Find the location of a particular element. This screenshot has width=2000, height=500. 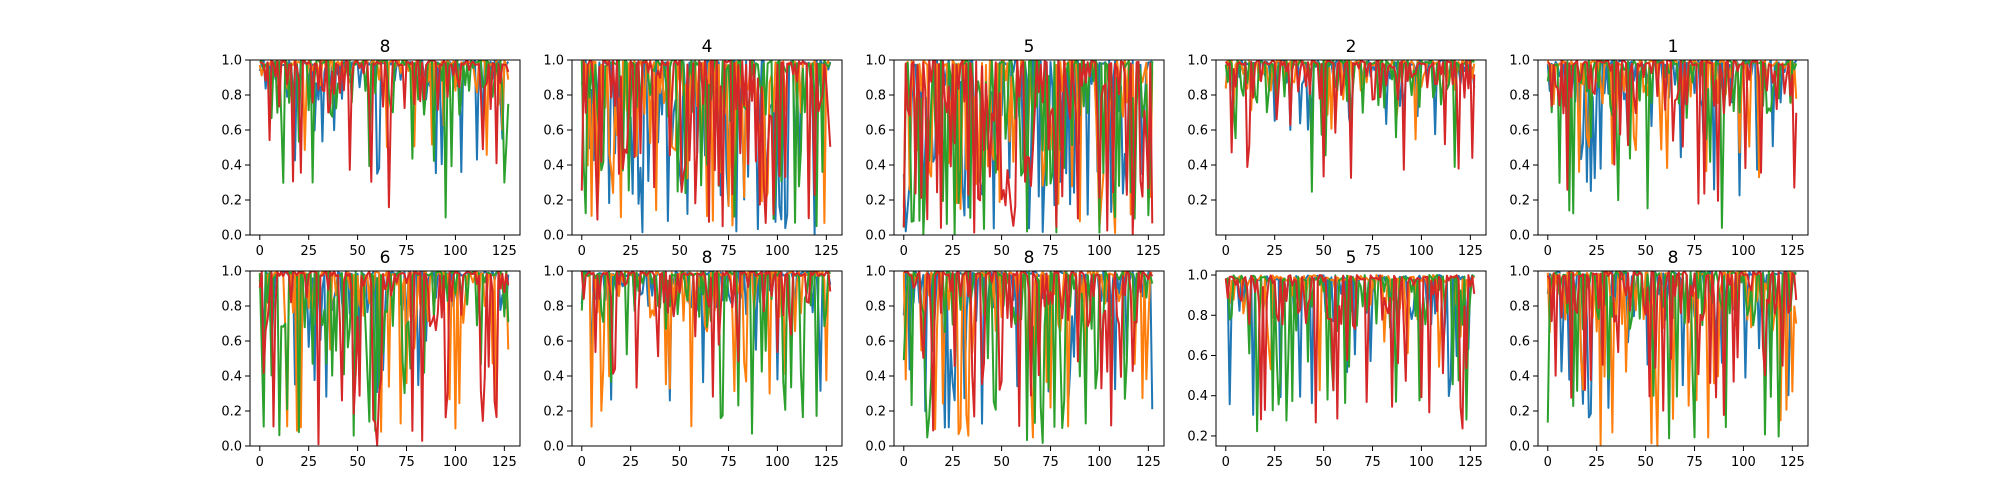

subplot-1: 8 0 25 50 75 100 125 0.0 0.2 0.4 0.6 0.8 1.0 is located at coordinates (371, 148).